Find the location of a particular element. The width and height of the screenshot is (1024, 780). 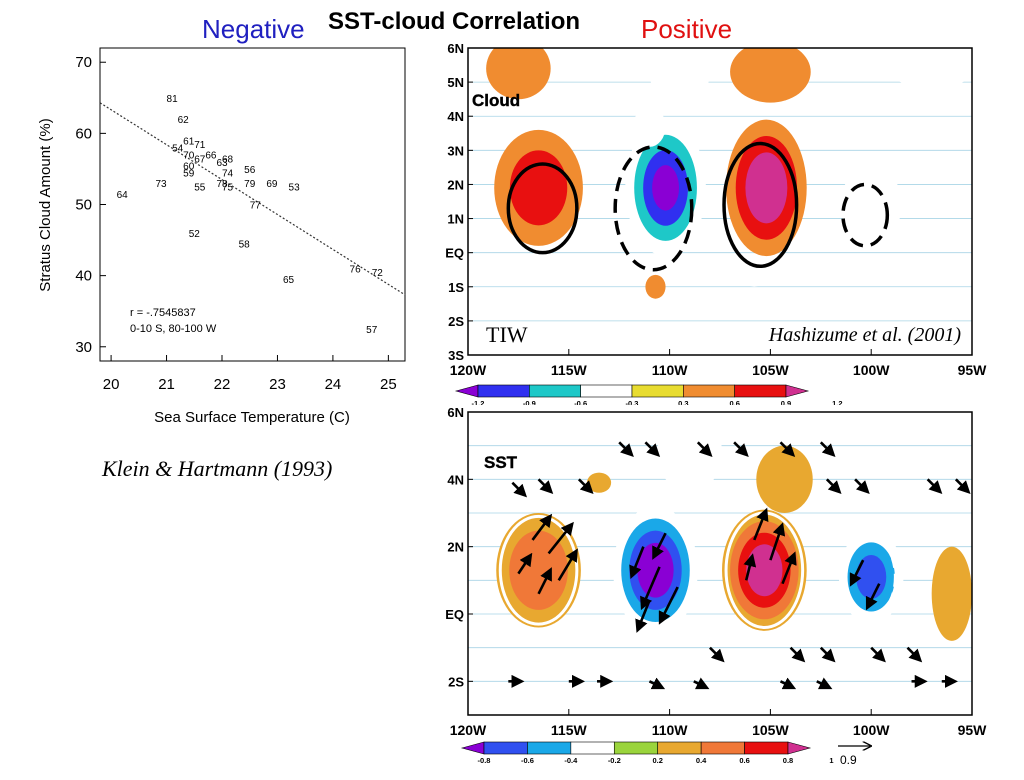

lat-label: 4N is located at coordinates (455, 479).